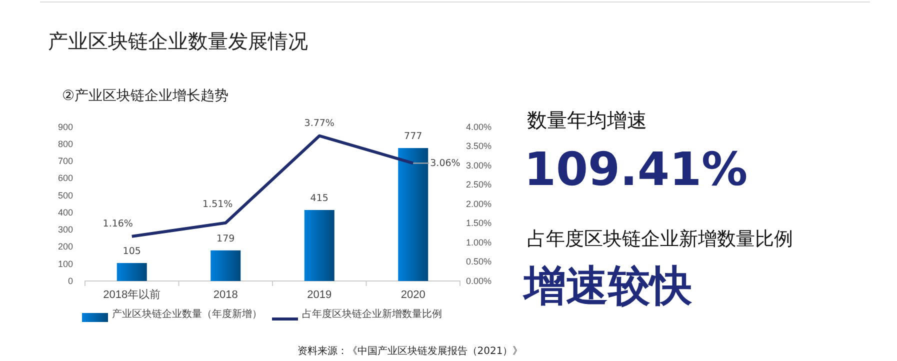 This screenshot has height=361, width=897. Describe the element at coordinates (319, 294) in the screenshot. I see `x-tick-label: 2019` at that location.